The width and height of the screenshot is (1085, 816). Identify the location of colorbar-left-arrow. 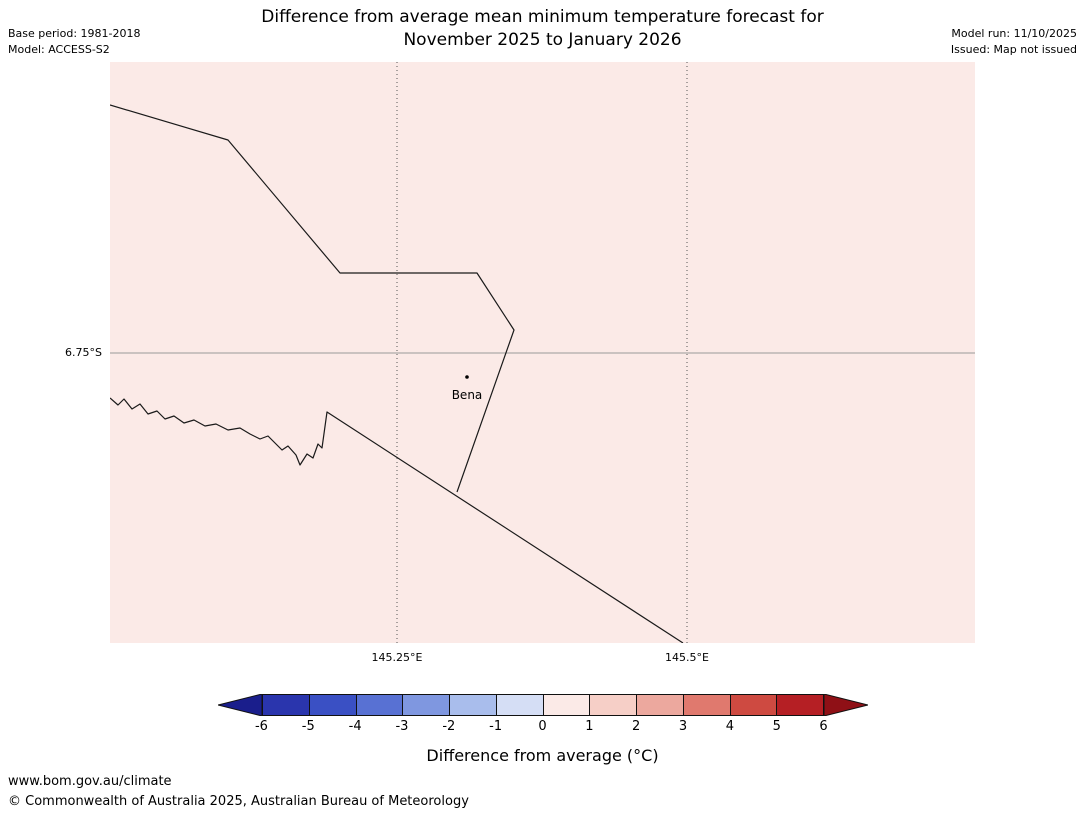
(240, 705).